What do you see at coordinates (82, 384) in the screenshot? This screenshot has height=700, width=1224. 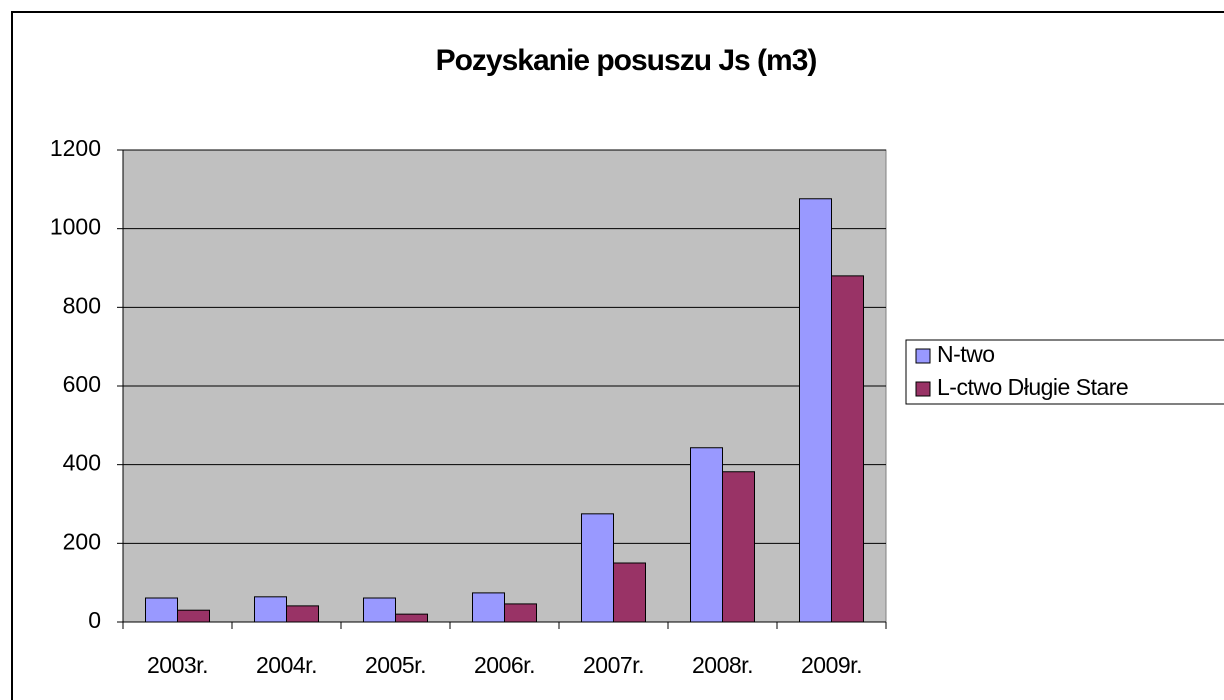 I see `y-tick-label: 600` at bounding box center [82, 384].